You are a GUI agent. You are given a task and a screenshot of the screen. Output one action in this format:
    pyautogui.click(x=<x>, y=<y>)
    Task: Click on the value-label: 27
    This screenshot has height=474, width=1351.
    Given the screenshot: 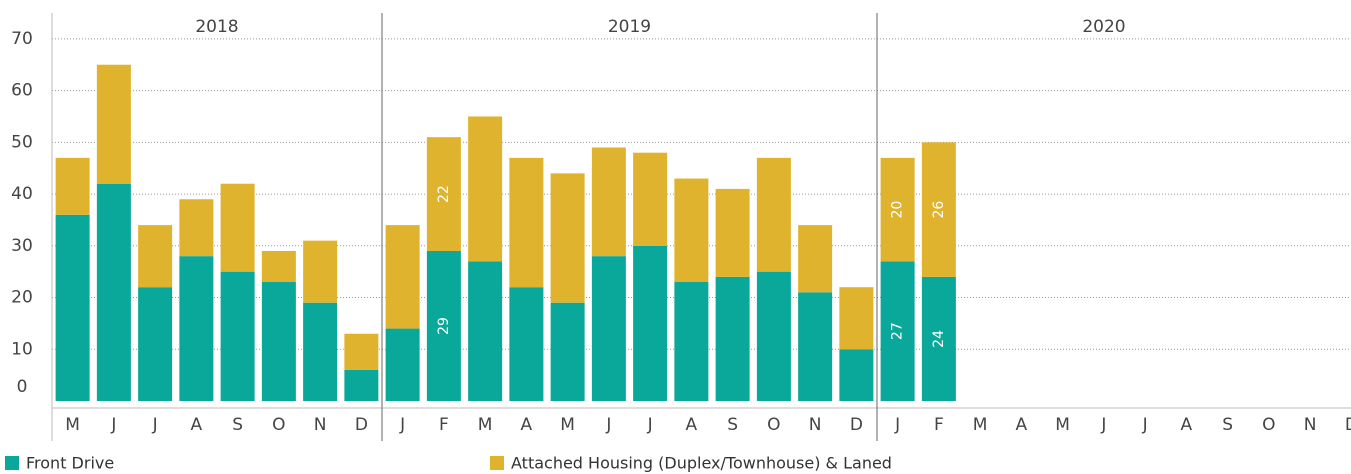 What is the action you would take?
    pyautogui.click(x=898, y=331)
    